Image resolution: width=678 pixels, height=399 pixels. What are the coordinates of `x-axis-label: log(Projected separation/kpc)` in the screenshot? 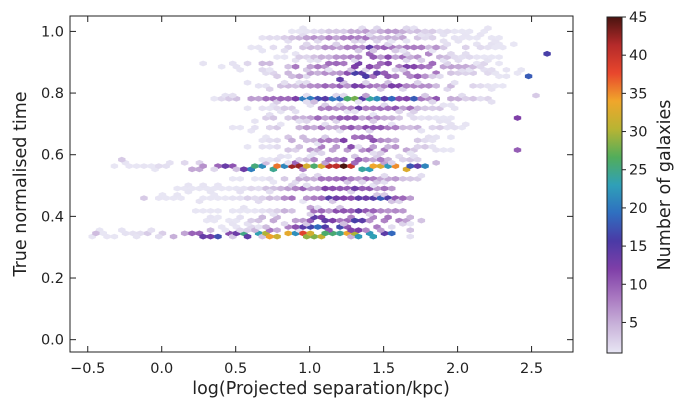 It's located at (321, 389).